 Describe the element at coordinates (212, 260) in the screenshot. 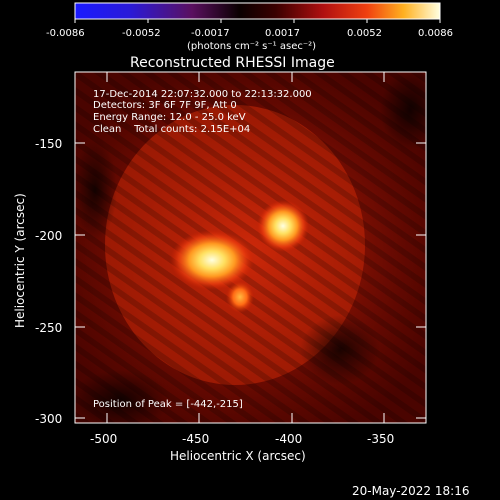

I see `main-source` at that location.